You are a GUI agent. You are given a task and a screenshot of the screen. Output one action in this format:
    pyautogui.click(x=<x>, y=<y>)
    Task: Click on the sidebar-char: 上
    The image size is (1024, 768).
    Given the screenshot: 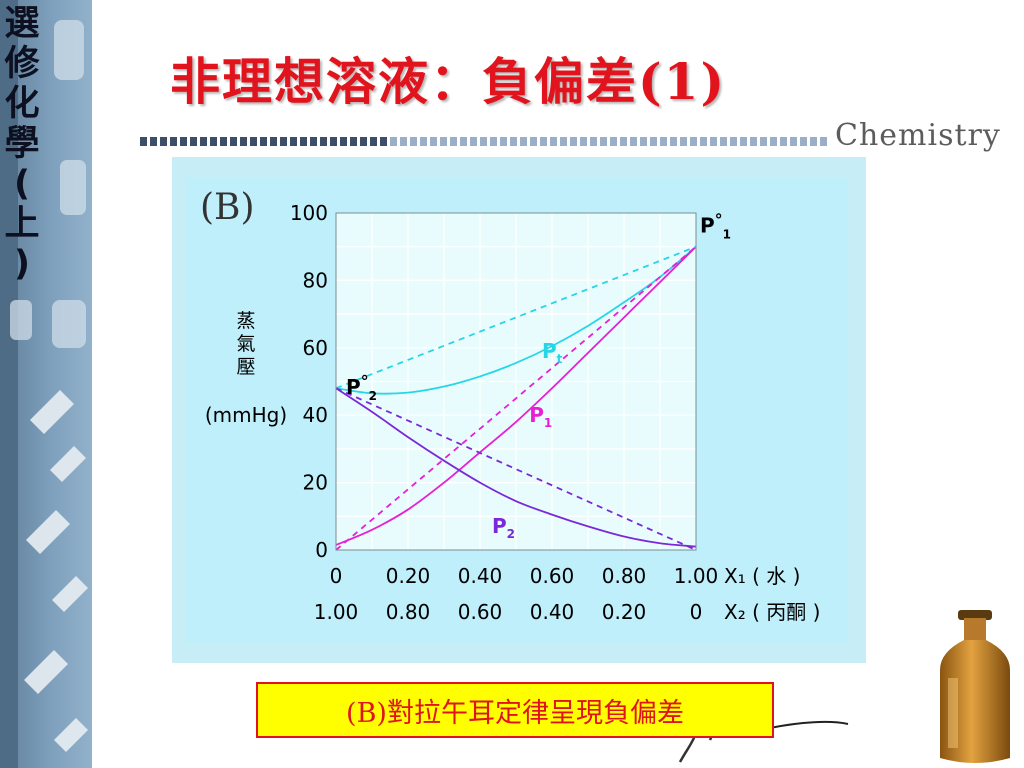 What is the action you would take?
    pyautogui.click(x=22, y=224)
    